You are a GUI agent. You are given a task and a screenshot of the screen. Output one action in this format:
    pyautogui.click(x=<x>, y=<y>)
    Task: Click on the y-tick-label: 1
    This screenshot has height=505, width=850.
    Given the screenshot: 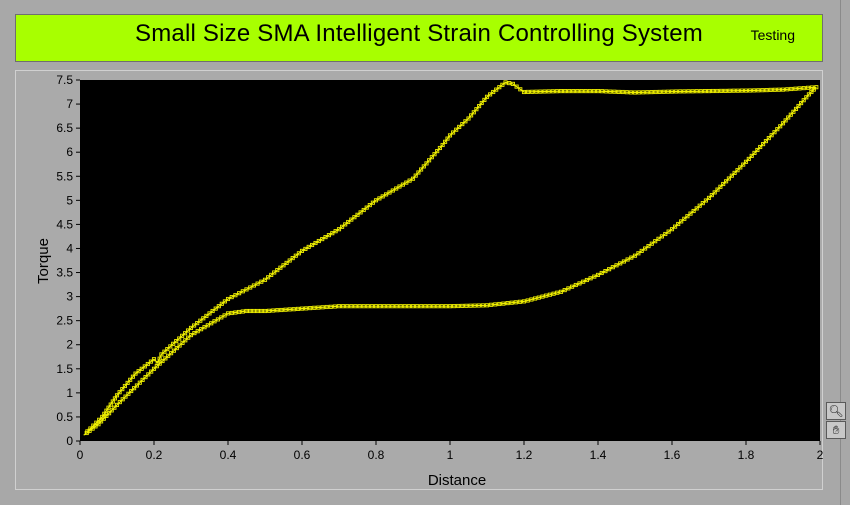 What is the action you would take?
    pyautogui.click(x=69, y=393)
    